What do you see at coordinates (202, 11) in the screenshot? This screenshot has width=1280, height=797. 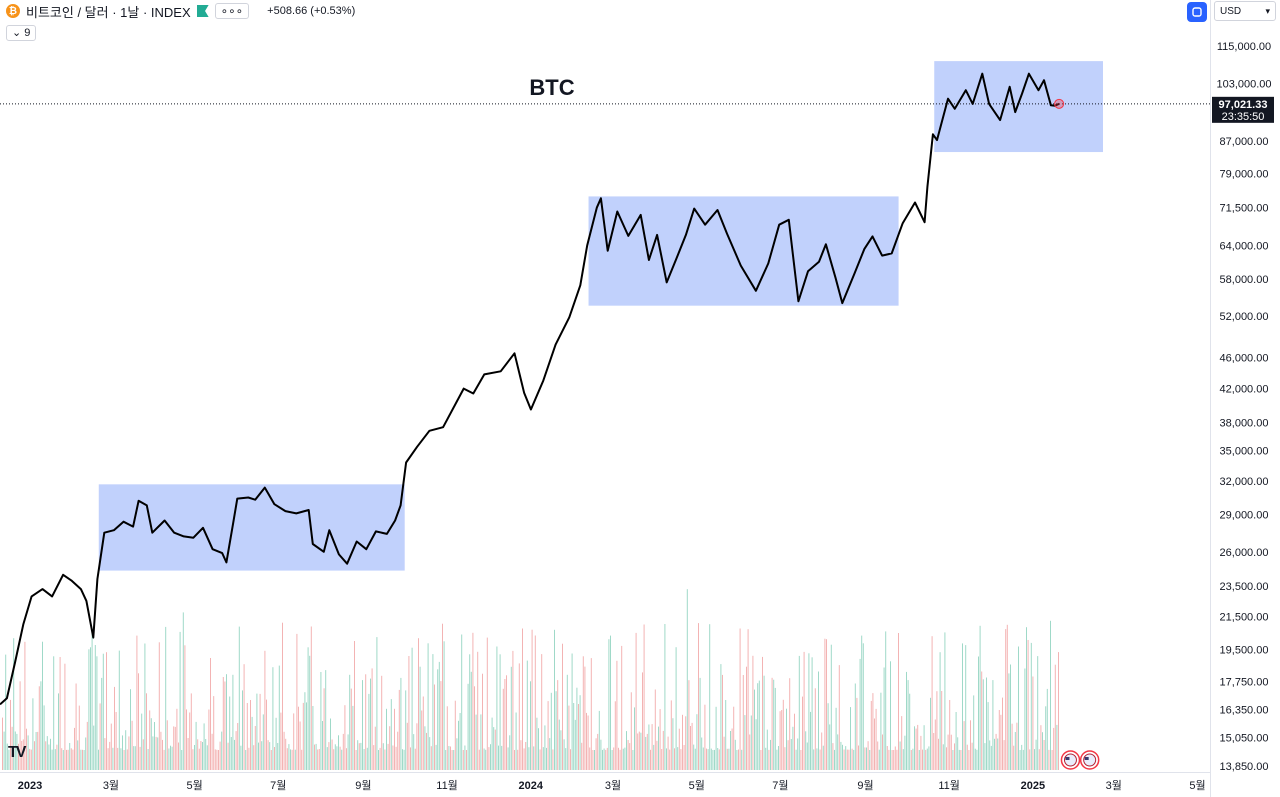 I see `market-status-icon` at bounding box center [202, 11].